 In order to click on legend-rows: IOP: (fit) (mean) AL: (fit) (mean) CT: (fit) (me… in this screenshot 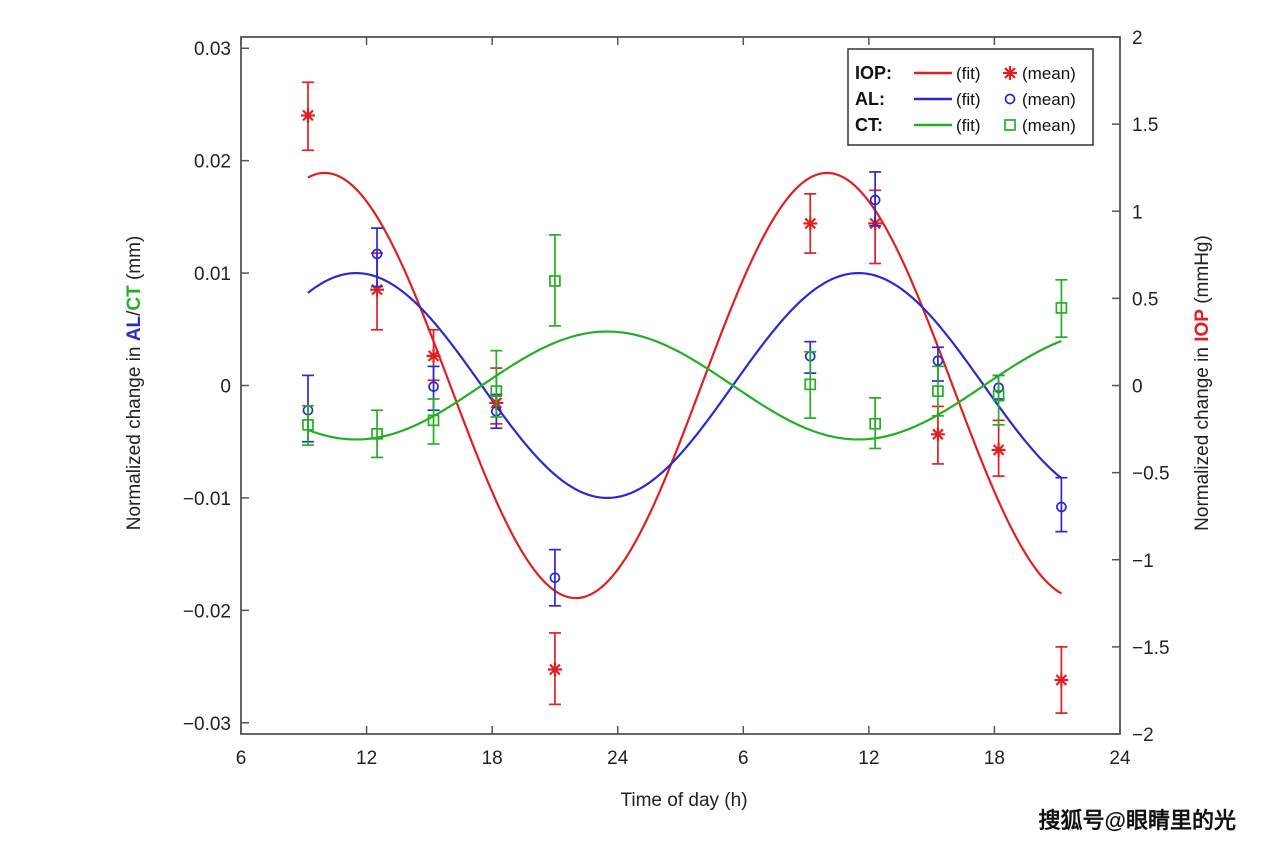, I will do `click(965, 99)`.